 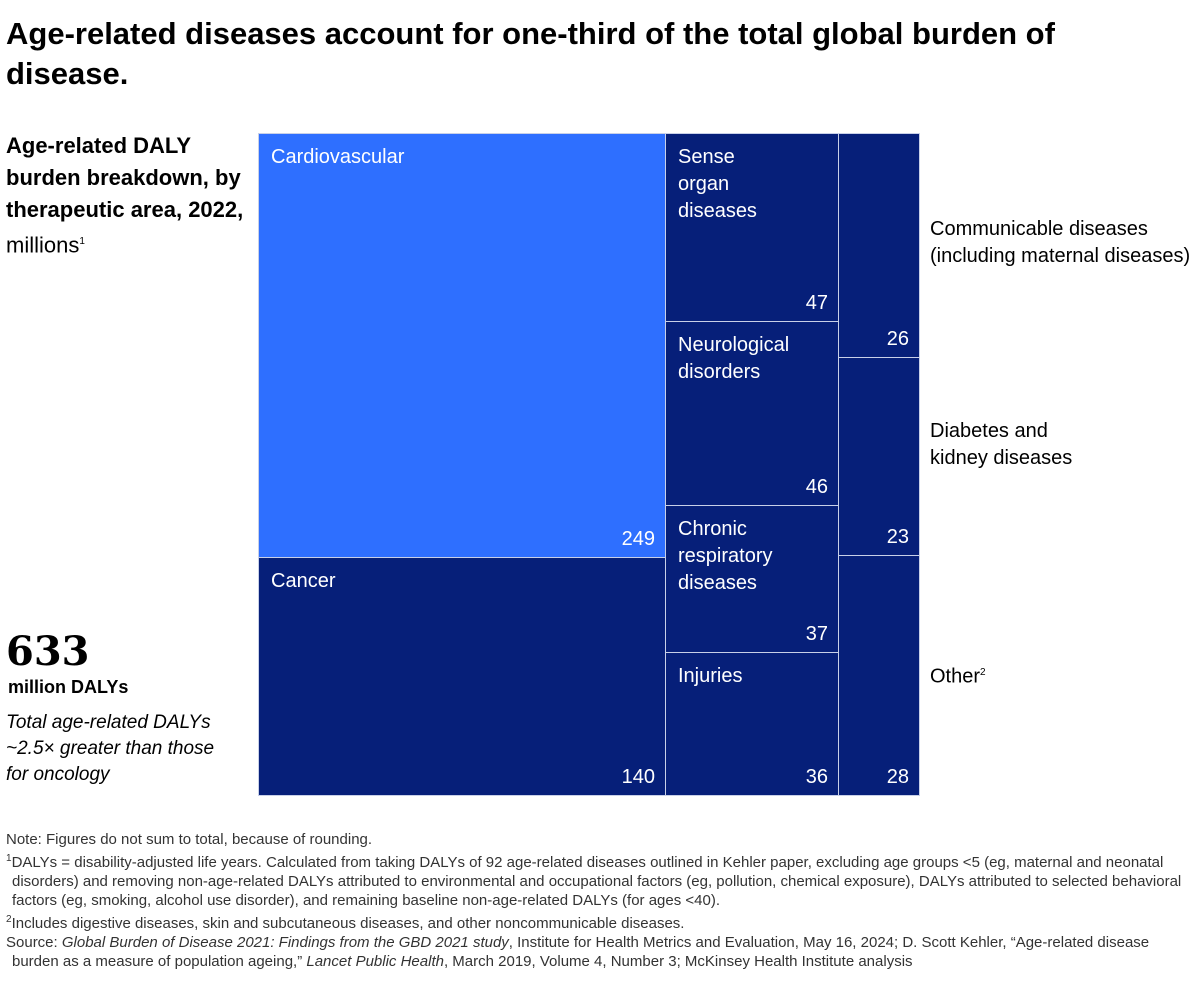 What do you see at coordinates (816, 487) in the screenshot?
I see `cell-value: 46` at bounding box center [816, 487].